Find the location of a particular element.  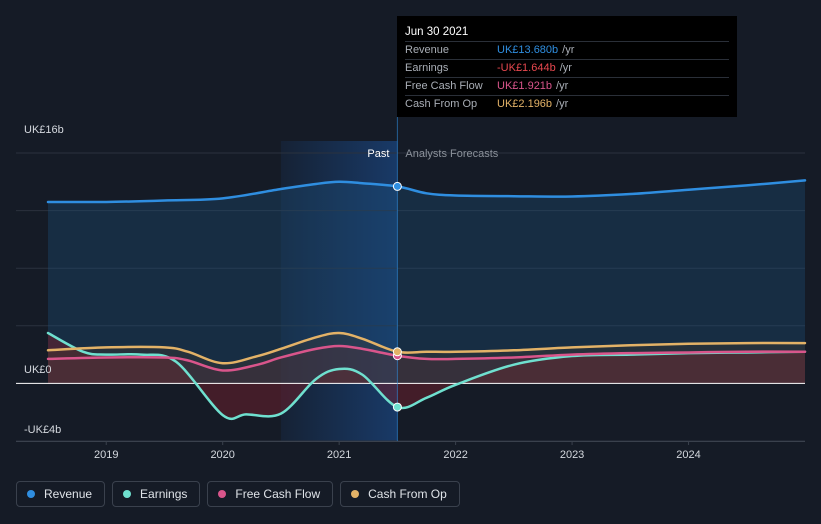

legend-item-revenue: Revenue is located at coordinates (61, 494).